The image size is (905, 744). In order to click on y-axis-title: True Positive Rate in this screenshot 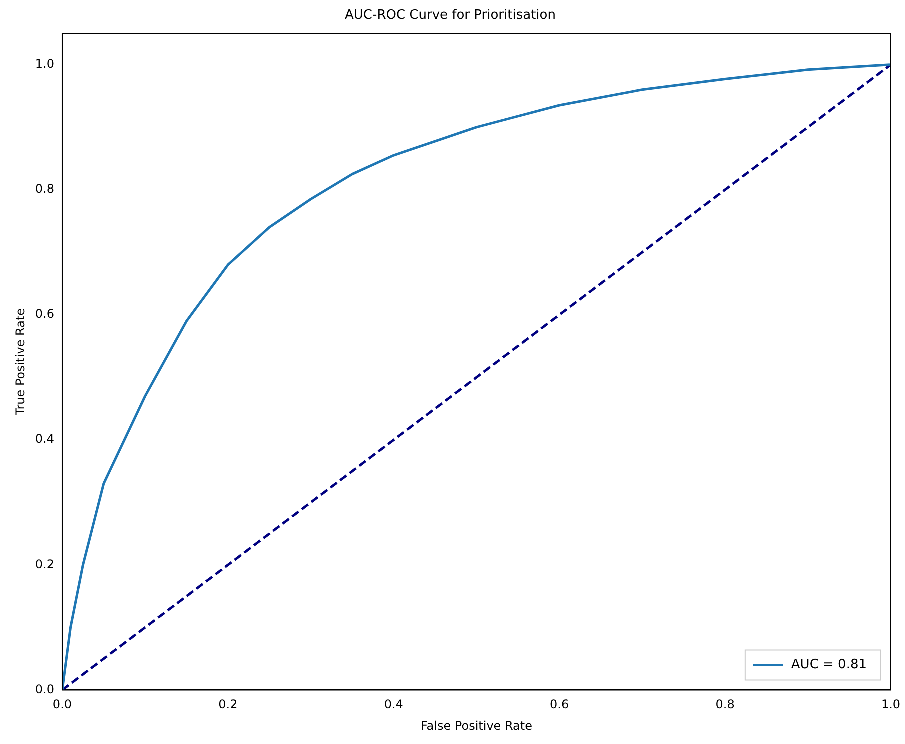, I will do `click(20, 362)`.